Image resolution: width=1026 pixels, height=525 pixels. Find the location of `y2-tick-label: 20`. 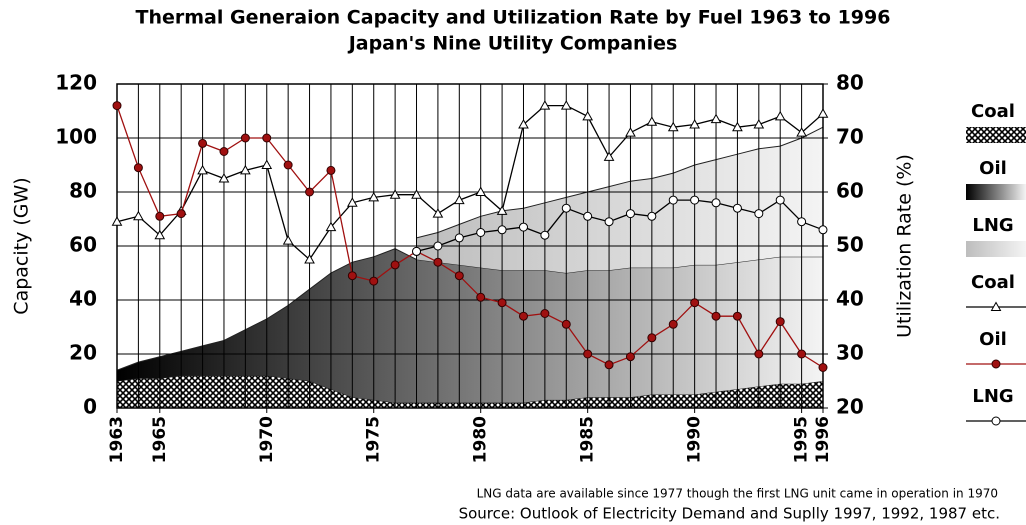

y2-tick-label: 20 is located at coordinates (850, 407).